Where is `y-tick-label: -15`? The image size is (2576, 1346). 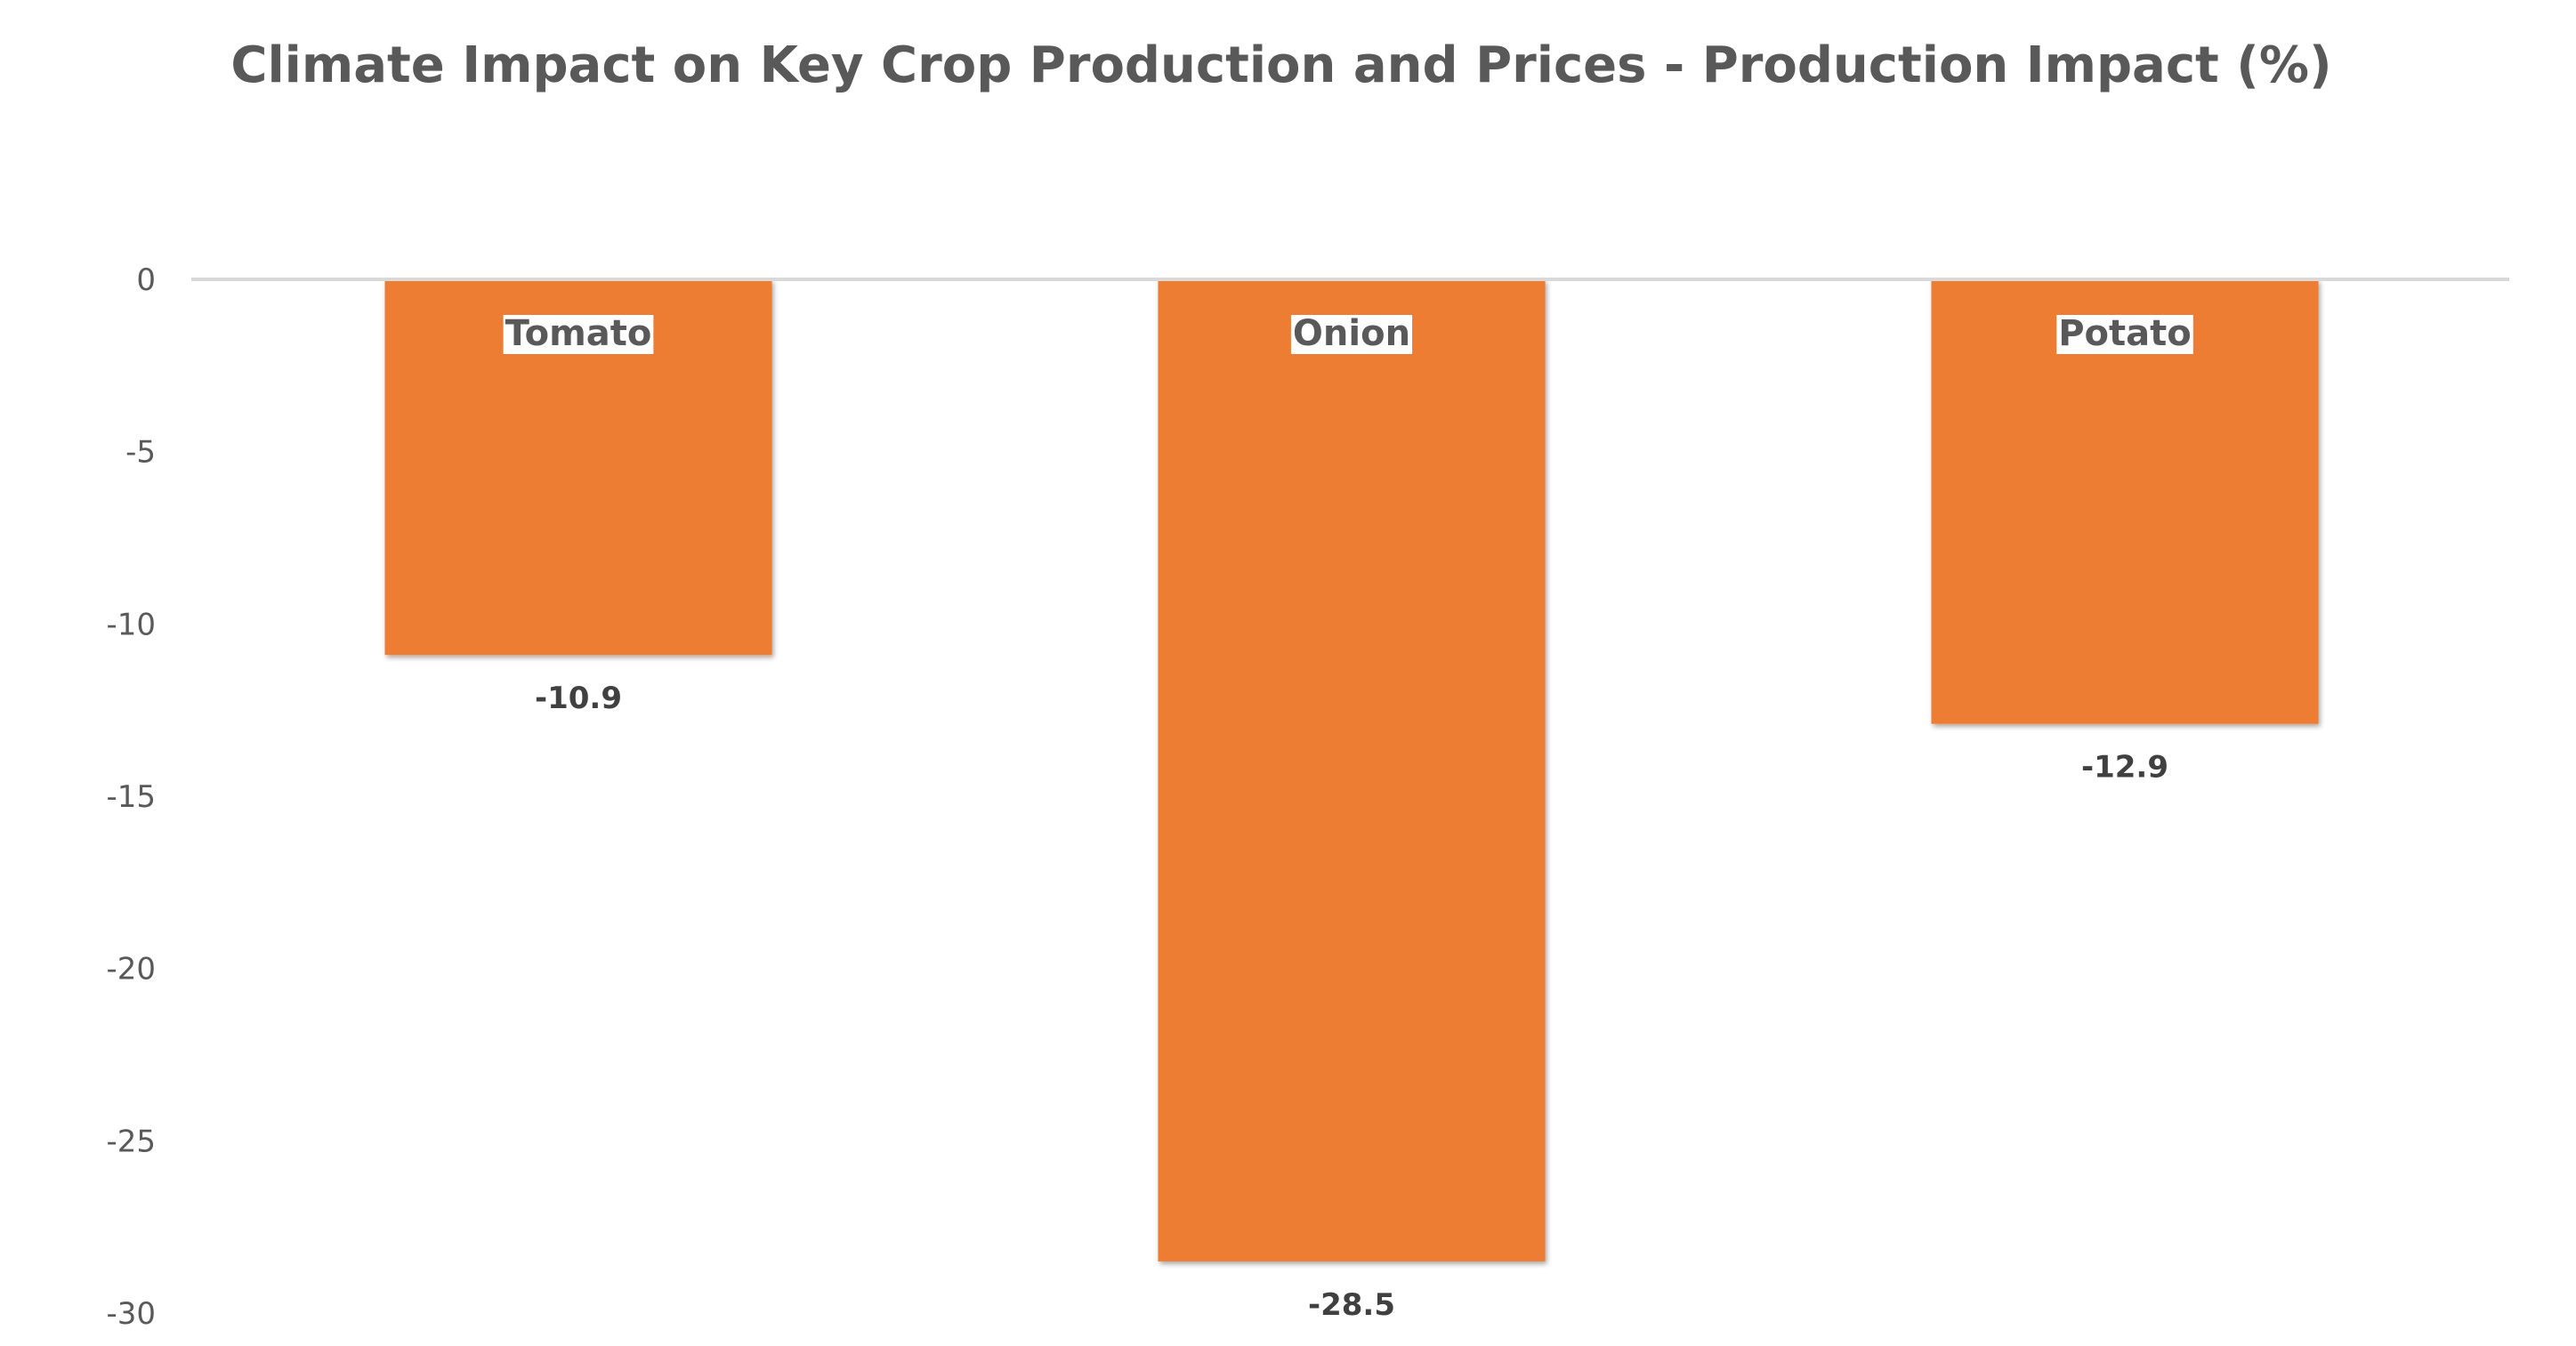 y-tick-label: -15 is located at coordinates (131, 797).